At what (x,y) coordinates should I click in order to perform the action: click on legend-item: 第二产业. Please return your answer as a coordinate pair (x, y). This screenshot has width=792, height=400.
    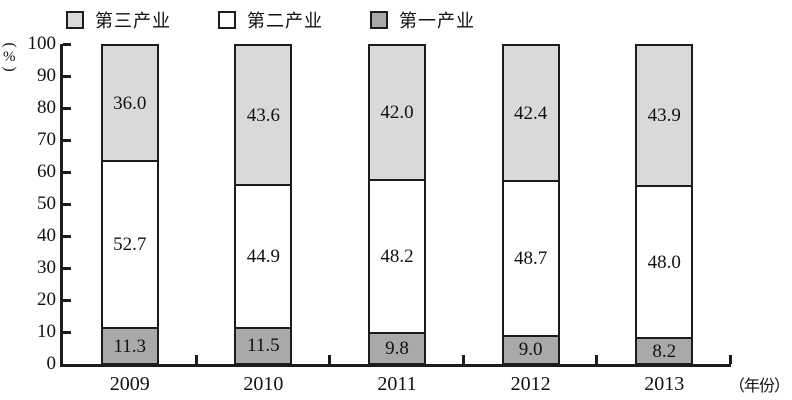
    Looking at the image, I should click on (270, 20).